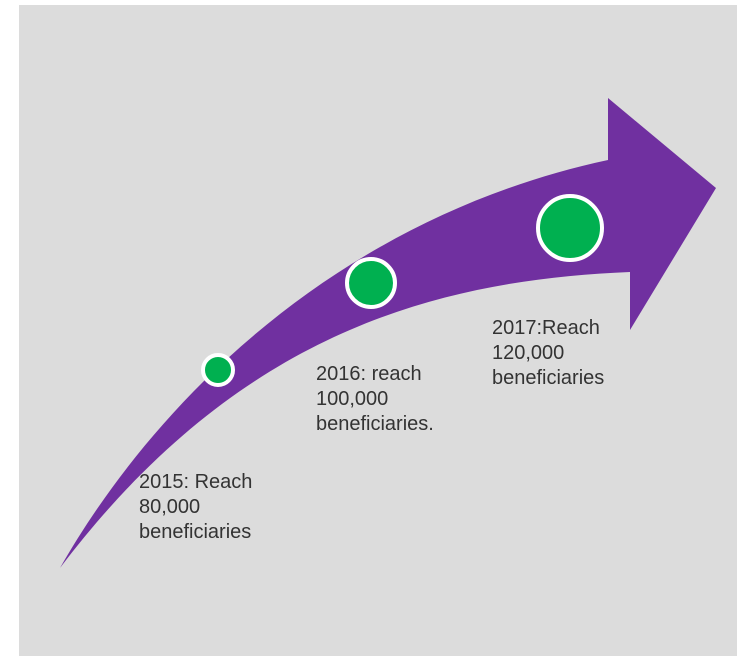 This screenshot has height=671, width=737. What do you see at coordinates (528, 353) in the screenshot?
I see `milestone-count-text: 120,000` at bounding box center [528, 353].